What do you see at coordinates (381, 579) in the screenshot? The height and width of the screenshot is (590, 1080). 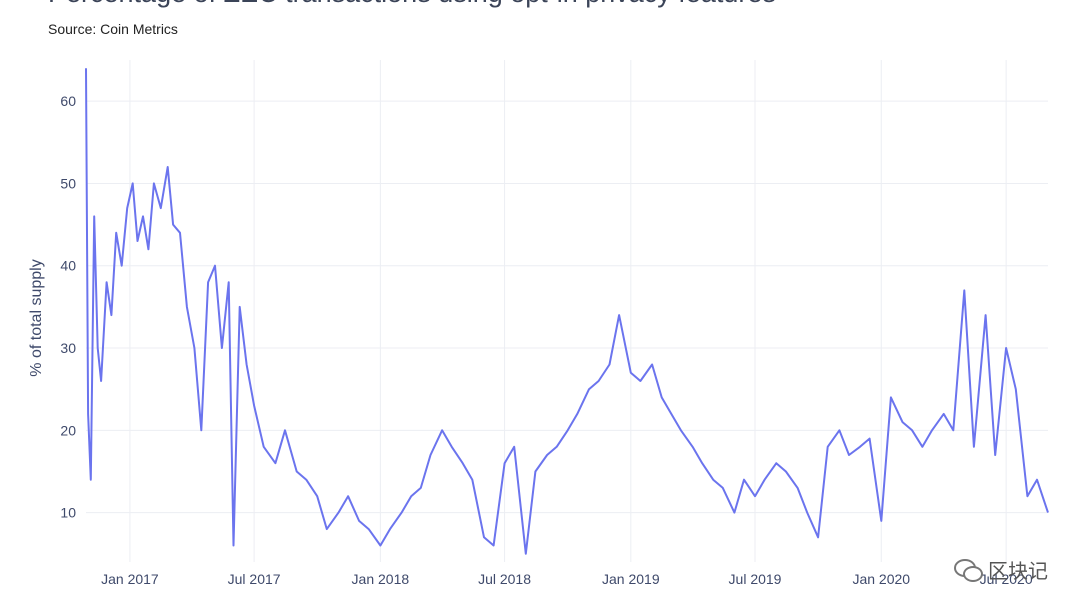 I see `x-tick-label: Jan 2018` at bounding box center [381, 579].